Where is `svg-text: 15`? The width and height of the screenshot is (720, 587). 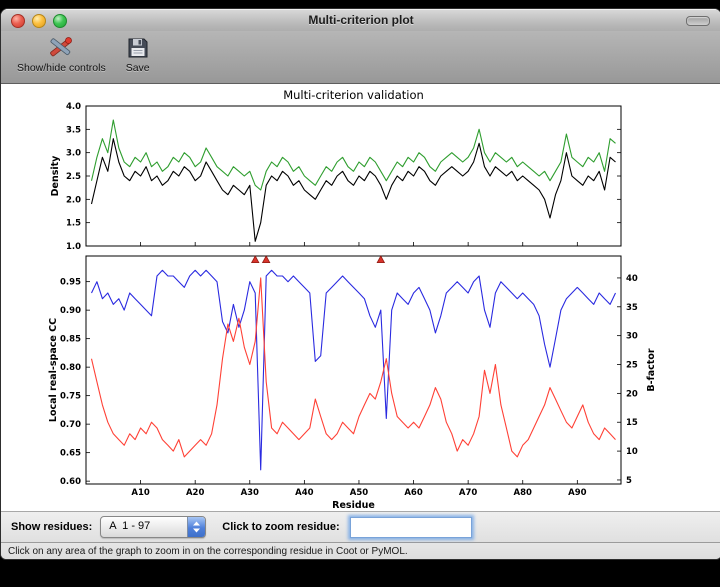
svg-text: 15 is located at coordinates (632, 423).